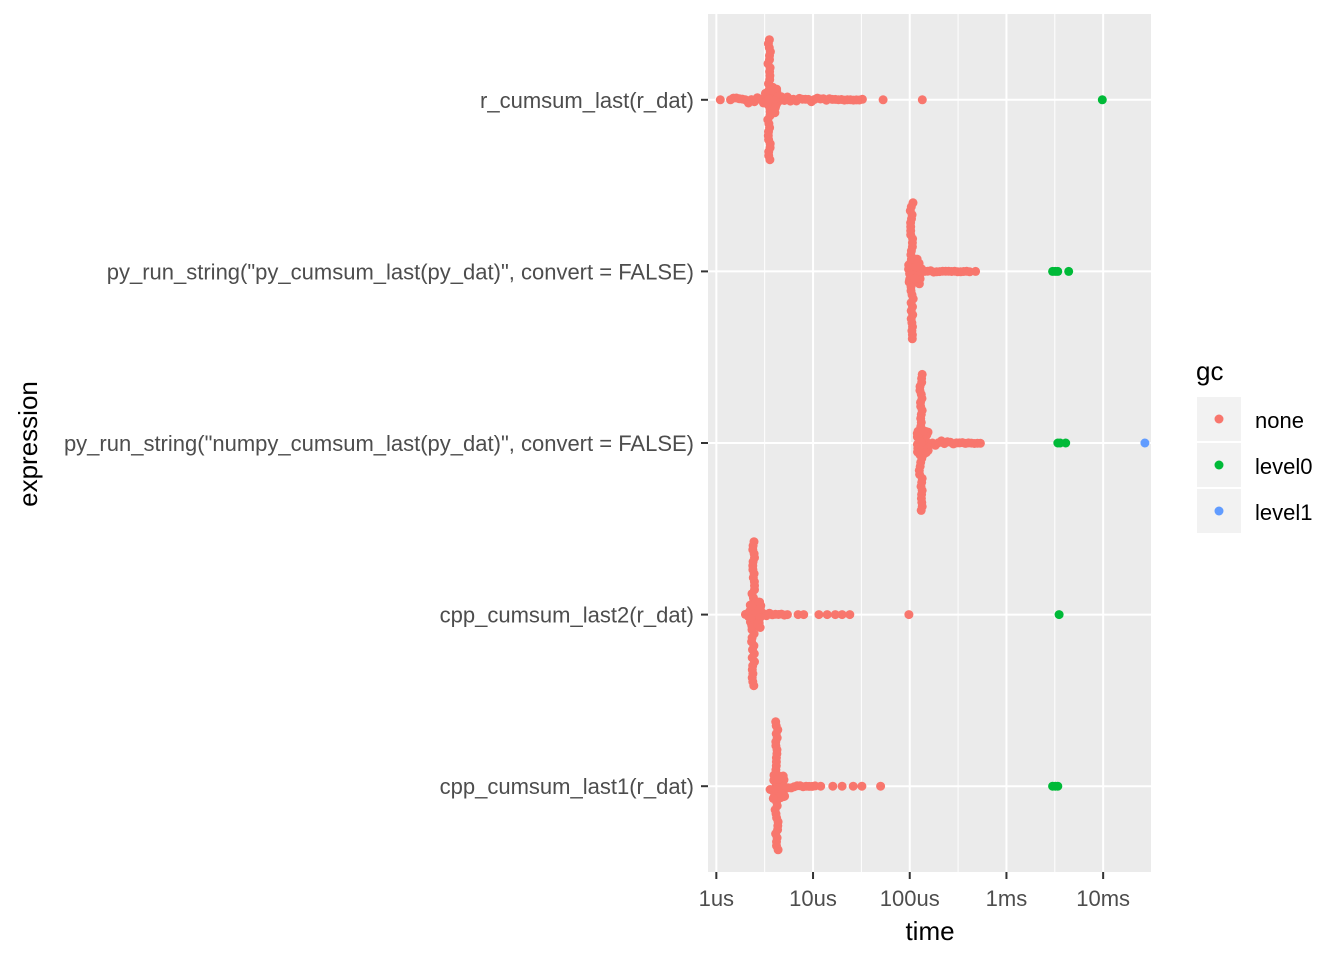  Describe the element at coordinates (587, 100) in the screenshot. I see `y-tick-label: r_cumsum_last(r_dat)` at that location.